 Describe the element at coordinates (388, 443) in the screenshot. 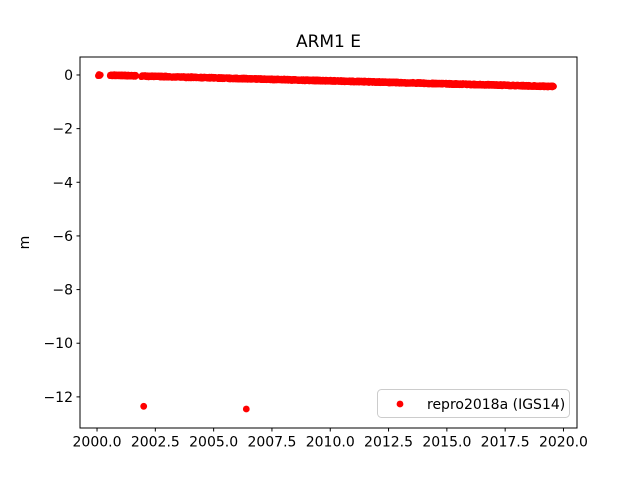

I see `x-tick-label: 2012.5` at that location.